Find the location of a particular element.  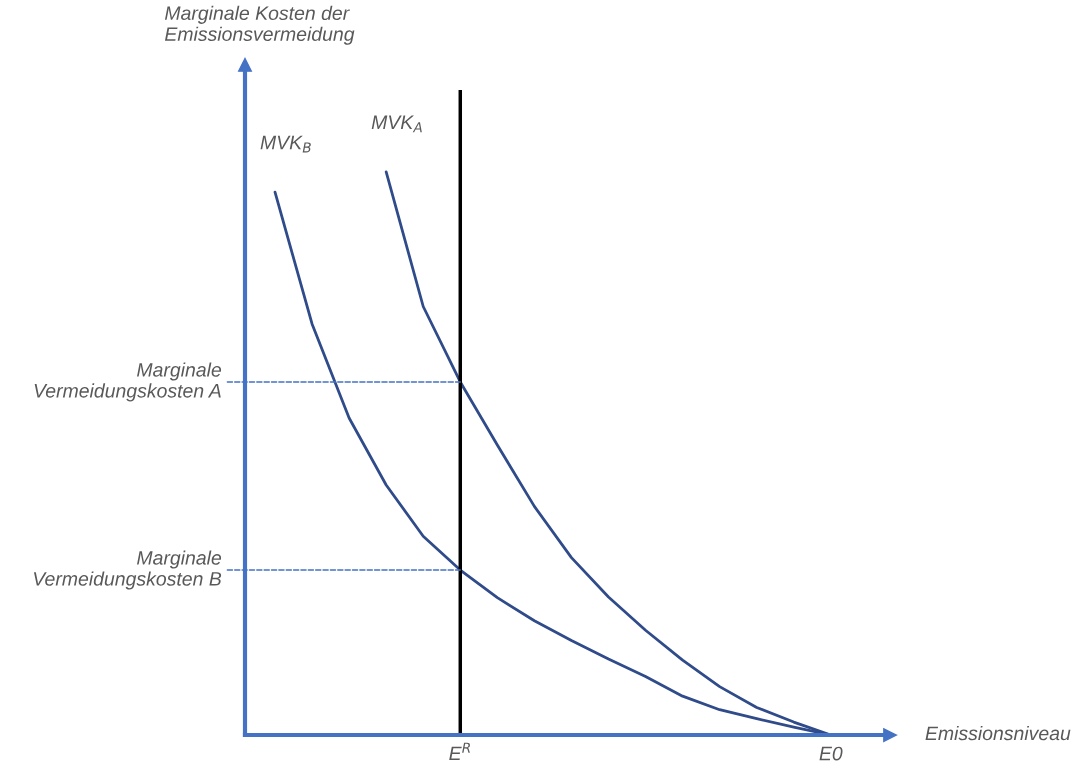

annotation: Marginale Vermeidungskosten A is located at coordinates (128, 382).